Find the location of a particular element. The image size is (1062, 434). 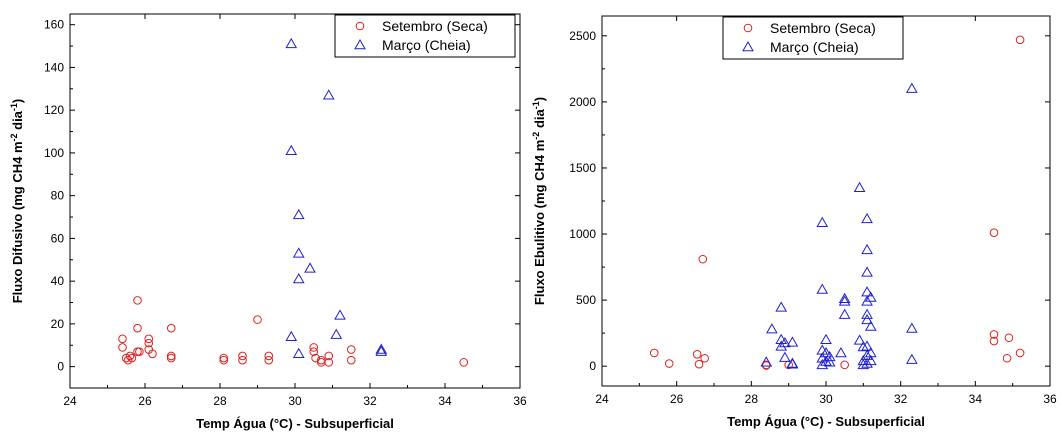

x-axis-label: Temp Água (°C) - Subsuperficial is located at coordinates (826, 421).